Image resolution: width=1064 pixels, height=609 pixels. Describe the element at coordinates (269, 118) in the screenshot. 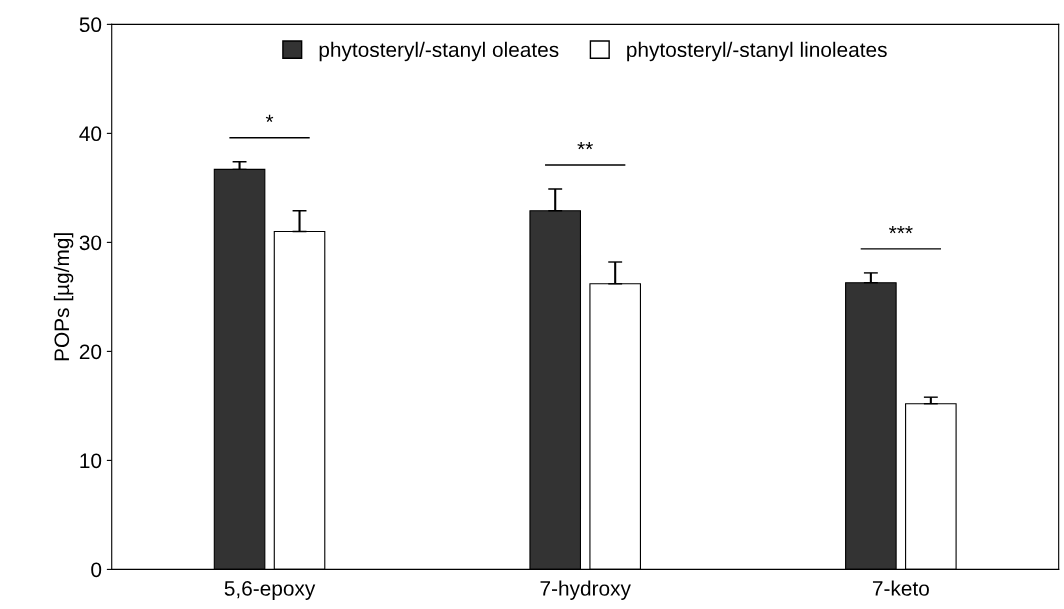

I see `annotation: *` at that location.